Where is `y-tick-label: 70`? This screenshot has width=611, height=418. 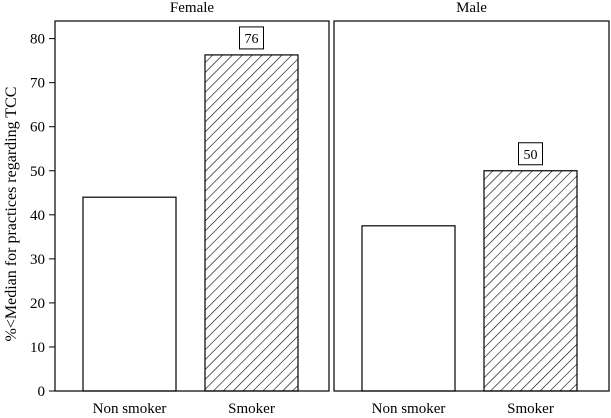 y-tick-label: 70 is located at coordinates (37, 84).